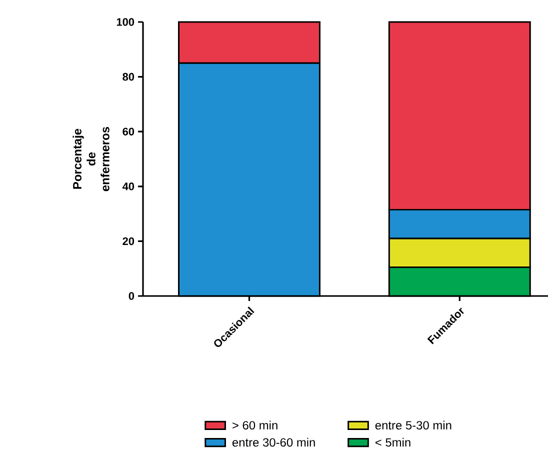 The height and width of the screenshot is (474, 555). I want to click on legend-label: > 60 min, so click(255, 425).